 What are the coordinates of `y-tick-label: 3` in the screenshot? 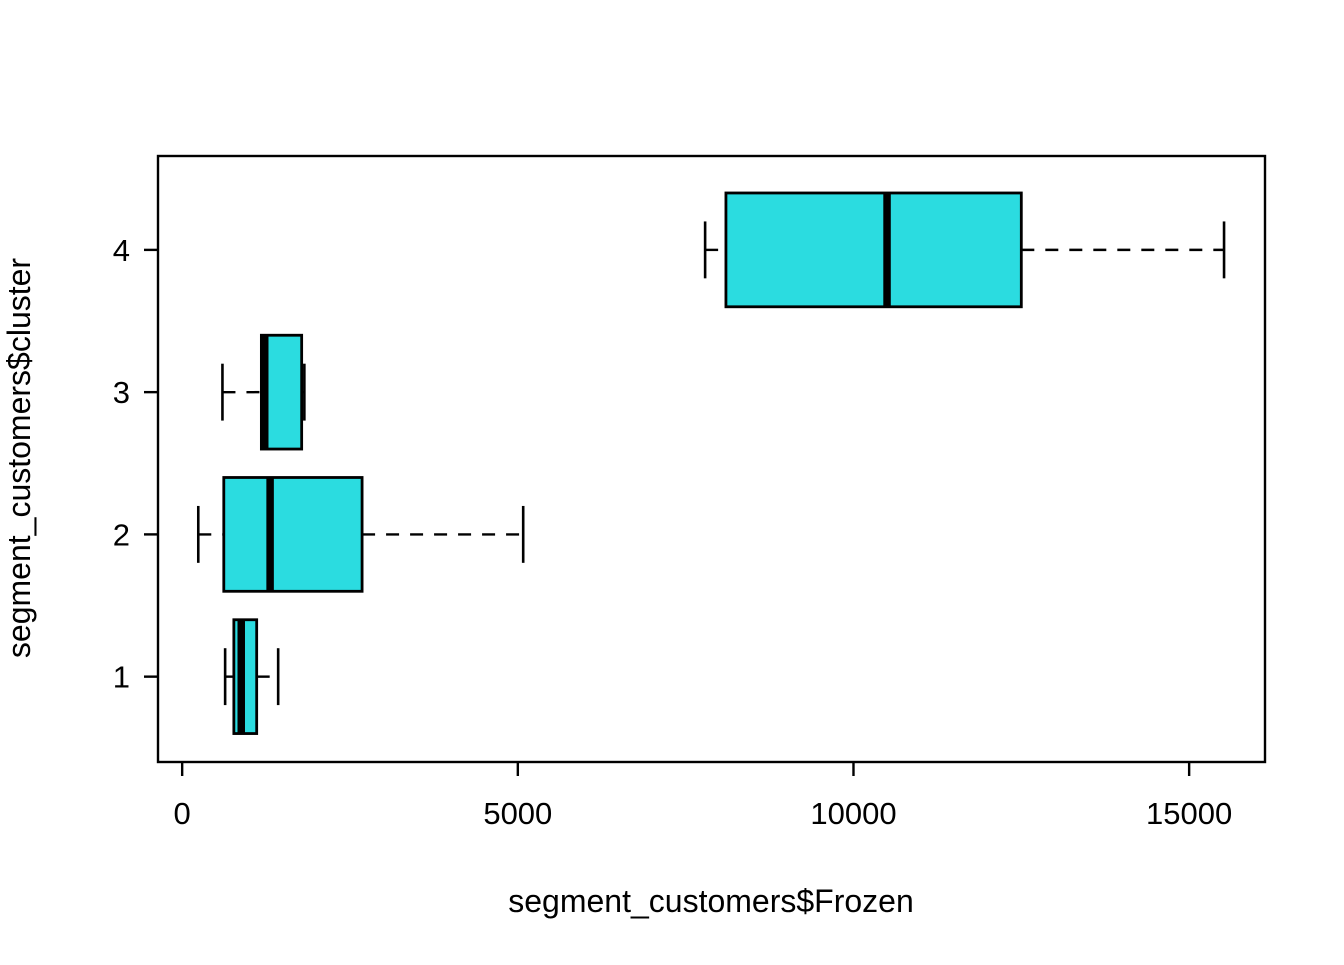 It's located at (121, 392).